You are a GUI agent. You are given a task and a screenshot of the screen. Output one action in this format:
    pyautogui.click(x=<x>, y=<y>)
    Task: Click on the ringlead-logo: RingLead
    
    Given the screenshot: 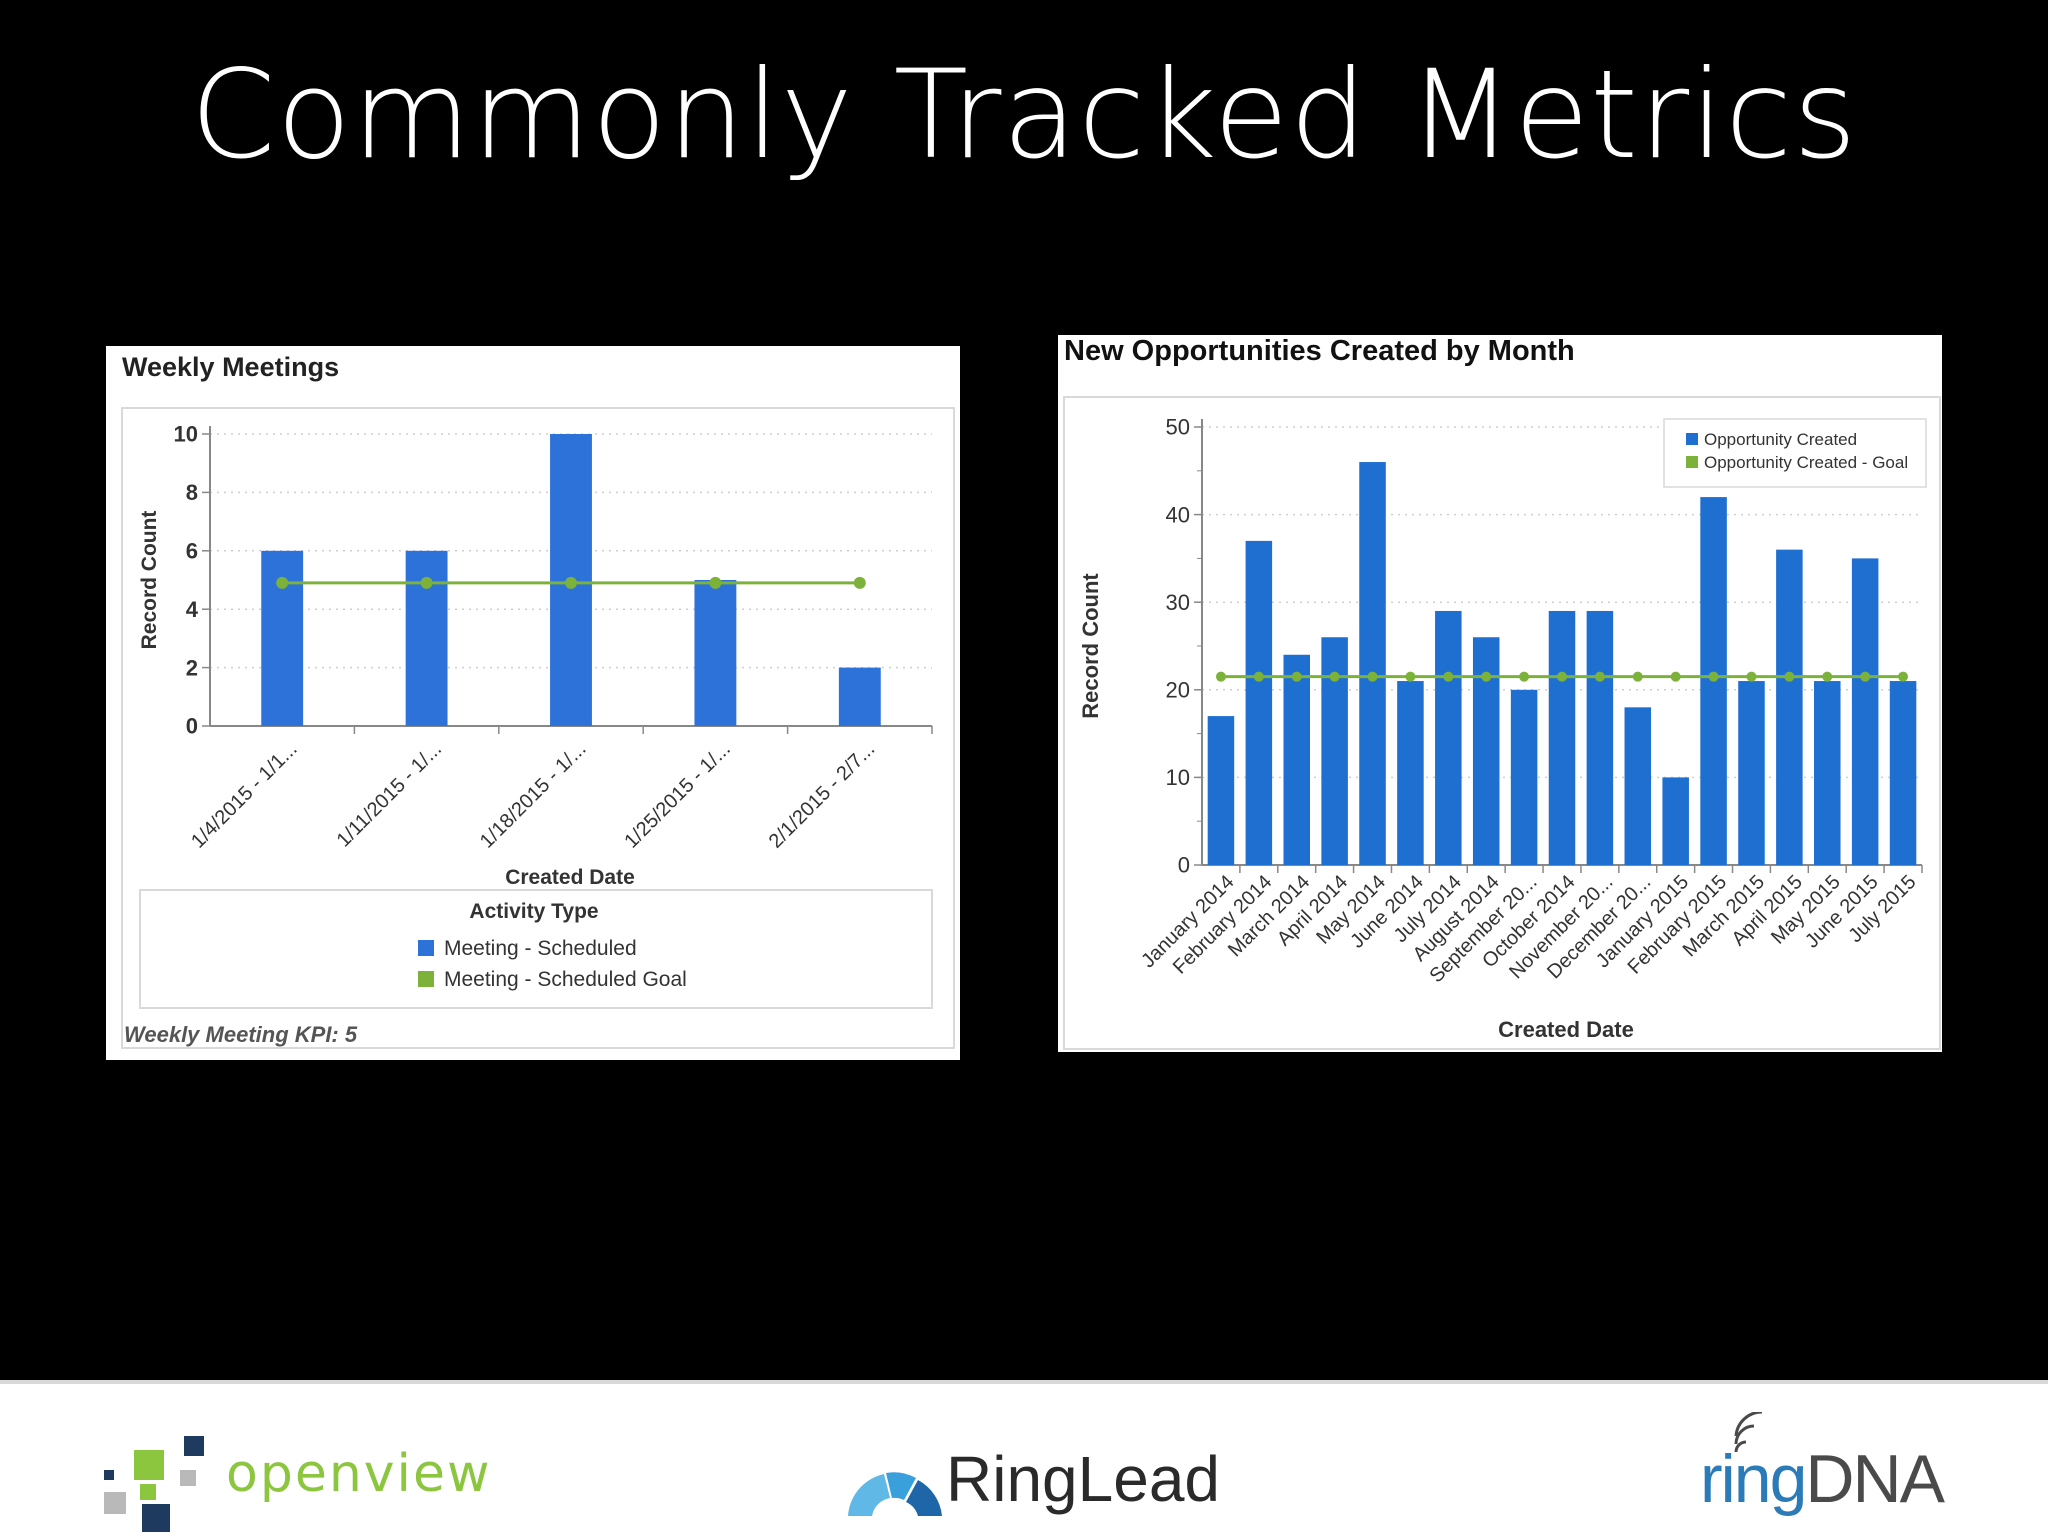 What is the action you would take?
    pyautogui.click(x=1033, y=1485)
    